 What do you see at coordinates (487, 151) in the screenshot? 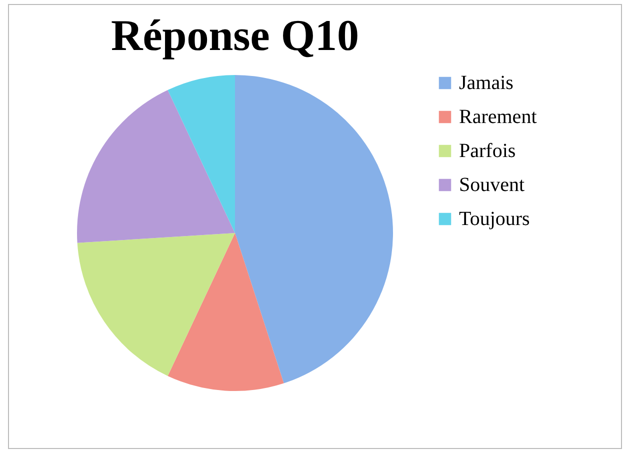
I see `legend-label: Parfois` at bounding box center [487, 151].